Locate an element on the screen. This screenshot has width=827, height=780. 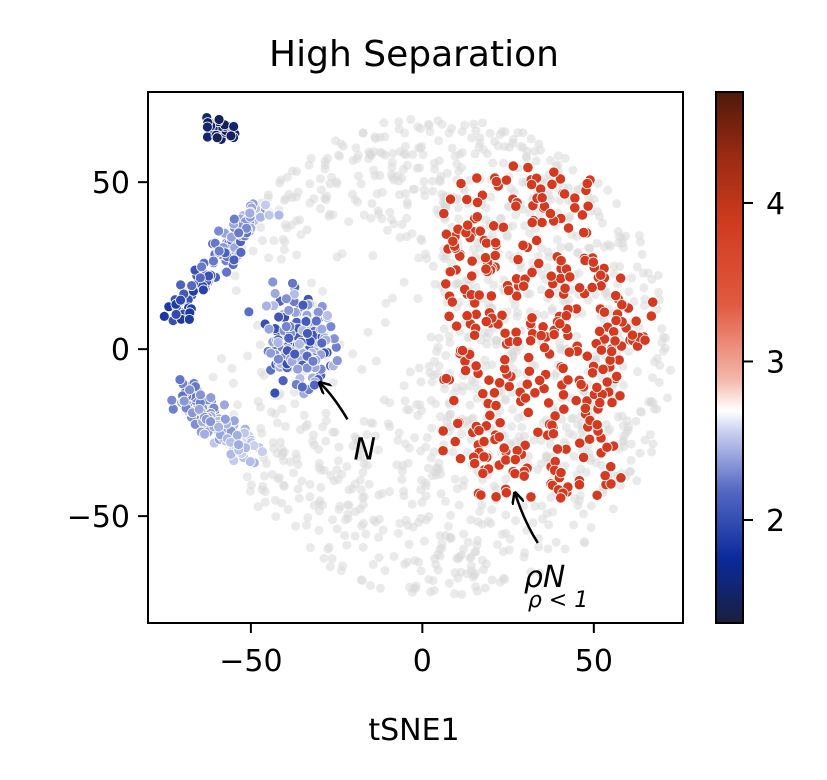
dark-cluster-point is located at coordinates (217, 138).